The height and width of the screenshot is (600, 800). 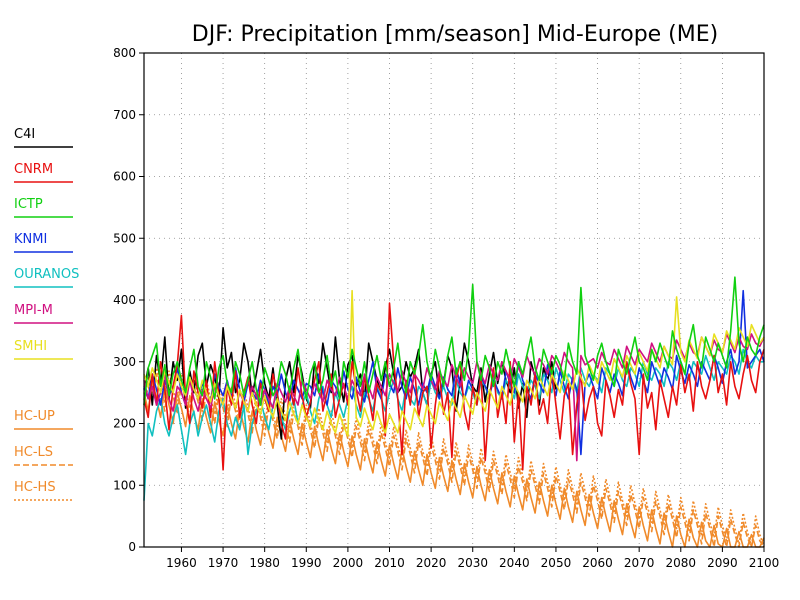 What do you see at coordinates (306, 563) in the screenshot?
I see `x-tick-label: 1990` at bounding box center [306, 563].